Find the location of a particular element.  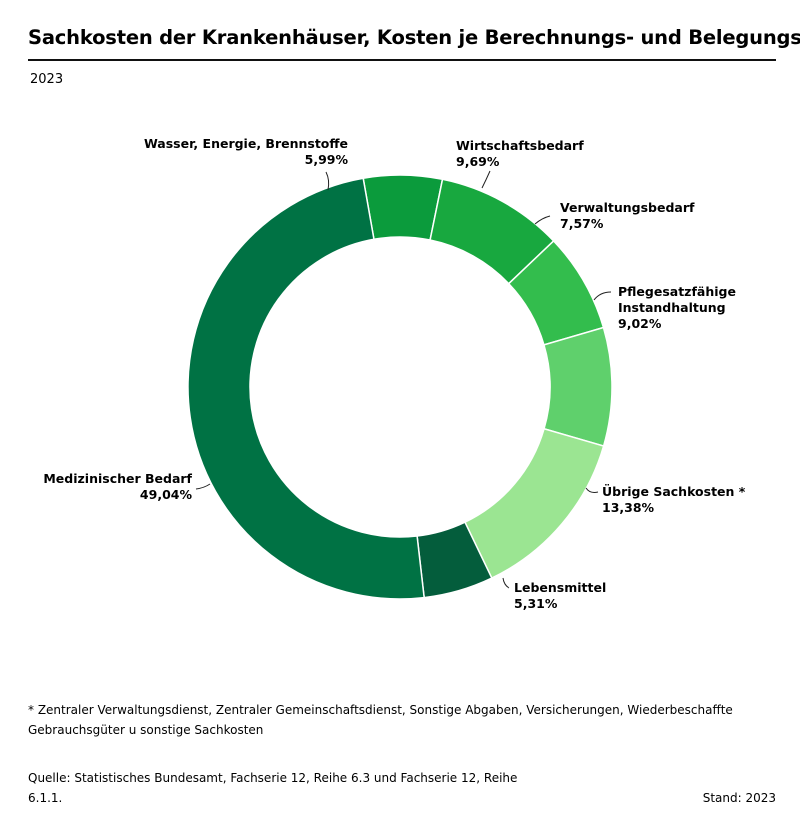

chart-year: 2023 is located at coordinates (47, 79).